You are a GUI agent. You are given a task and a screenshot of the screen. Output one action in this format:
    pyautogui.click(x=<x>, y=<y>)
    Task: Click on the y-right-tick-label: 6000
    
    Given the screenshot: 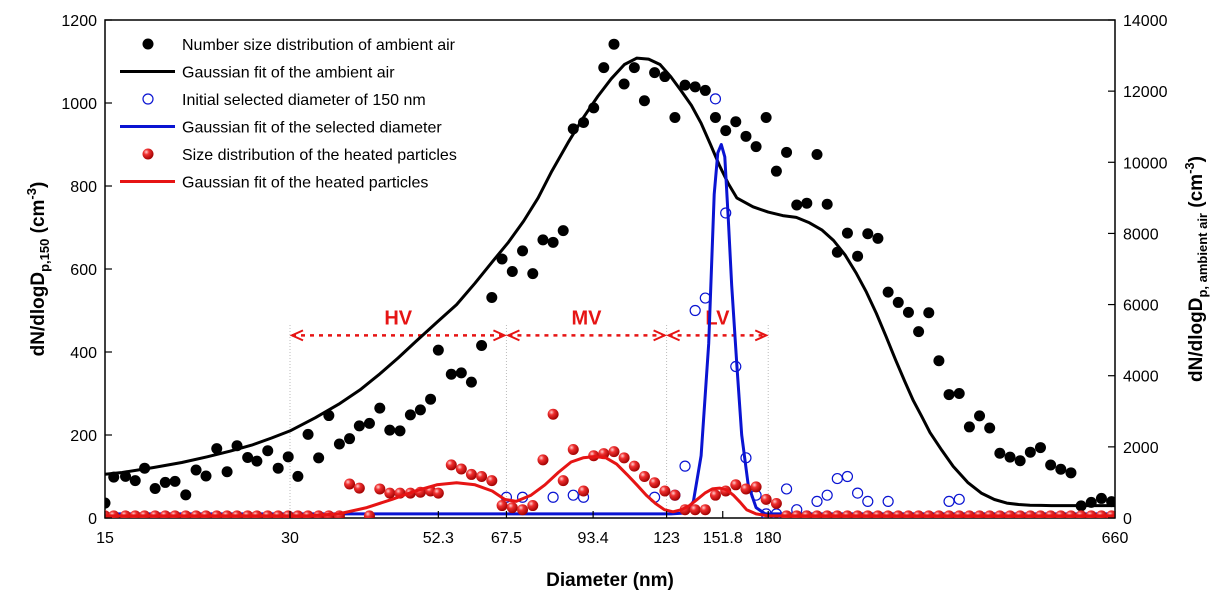 What is the action you would take?
    pyautogui.click(x=1141, y=306)
    